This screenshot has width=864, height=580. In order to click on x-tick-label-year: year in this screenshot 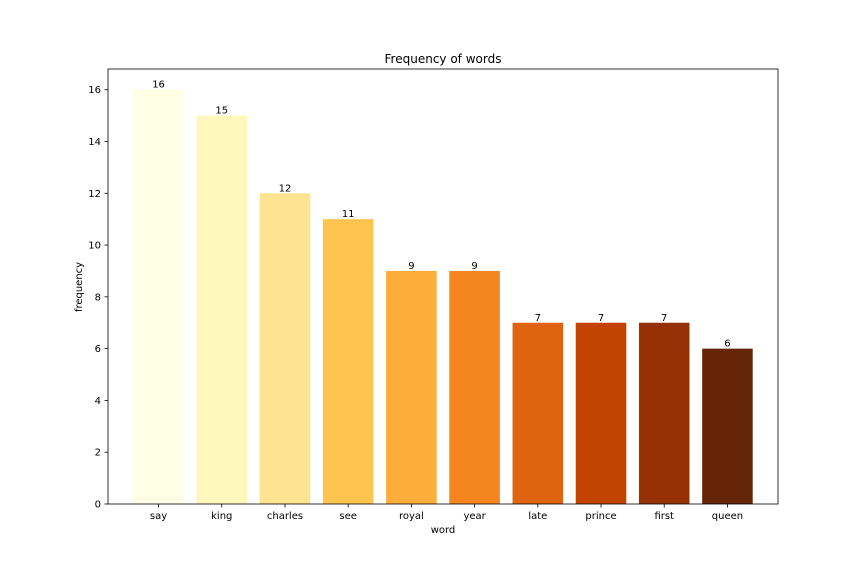, I will do `click(474, 516)`.